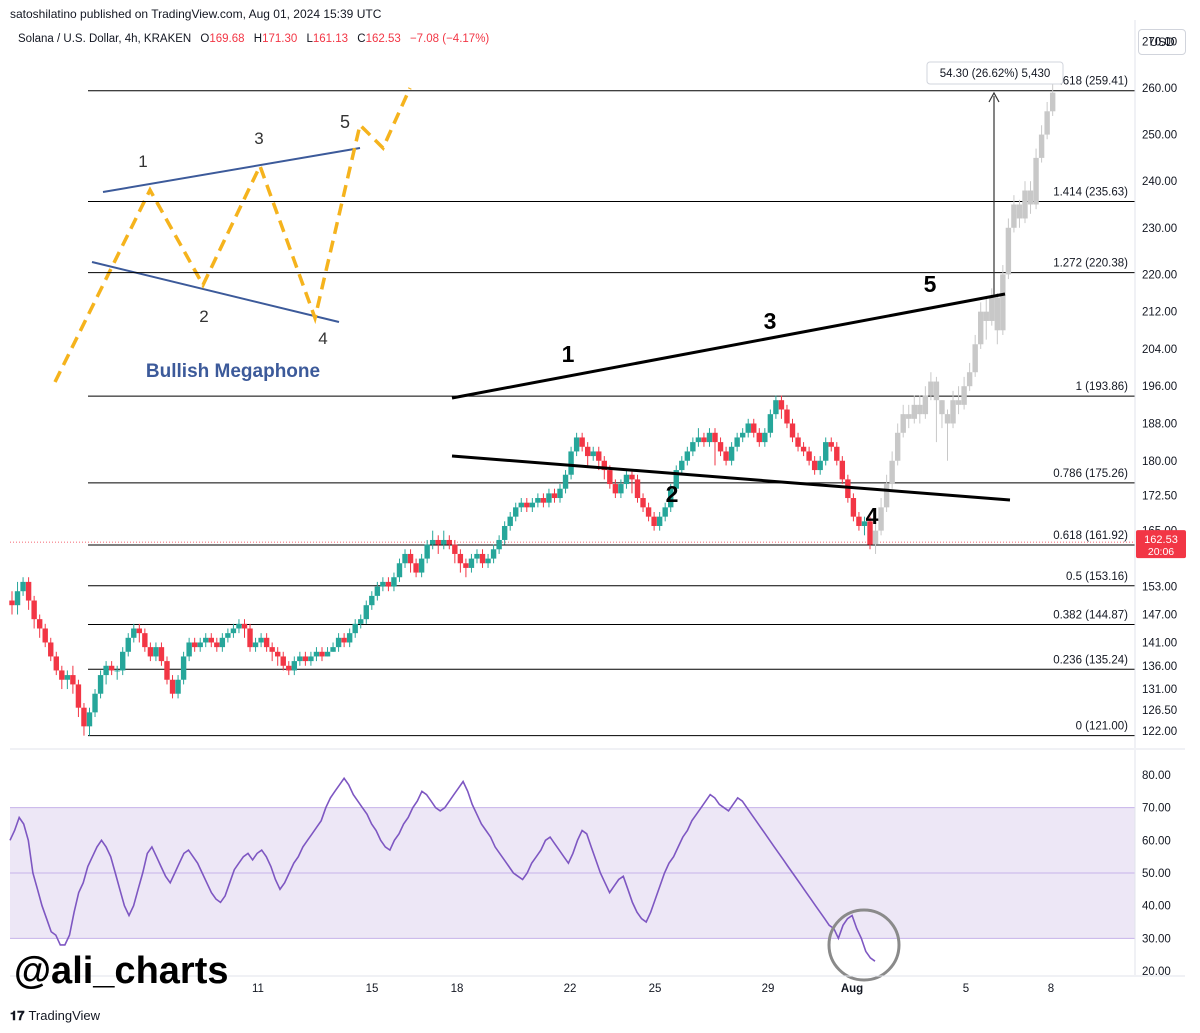  What do you see at coordinates (1159, 643) in the screenshot?
I see `price-tick-label: 141.00` at bounding box center [1159, 643].